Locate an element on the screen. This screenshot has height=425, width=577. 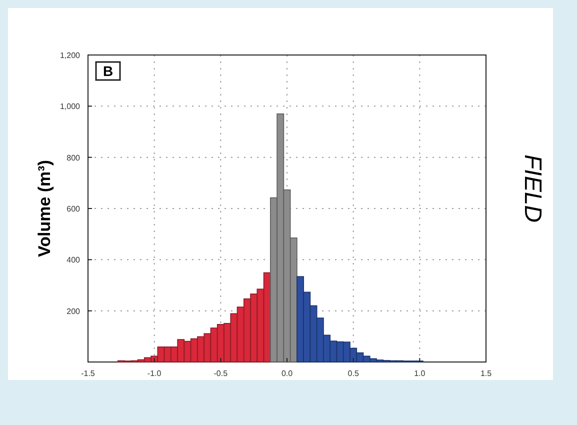
x-tick-label: -1.5 is located at coordinates (88, 373).